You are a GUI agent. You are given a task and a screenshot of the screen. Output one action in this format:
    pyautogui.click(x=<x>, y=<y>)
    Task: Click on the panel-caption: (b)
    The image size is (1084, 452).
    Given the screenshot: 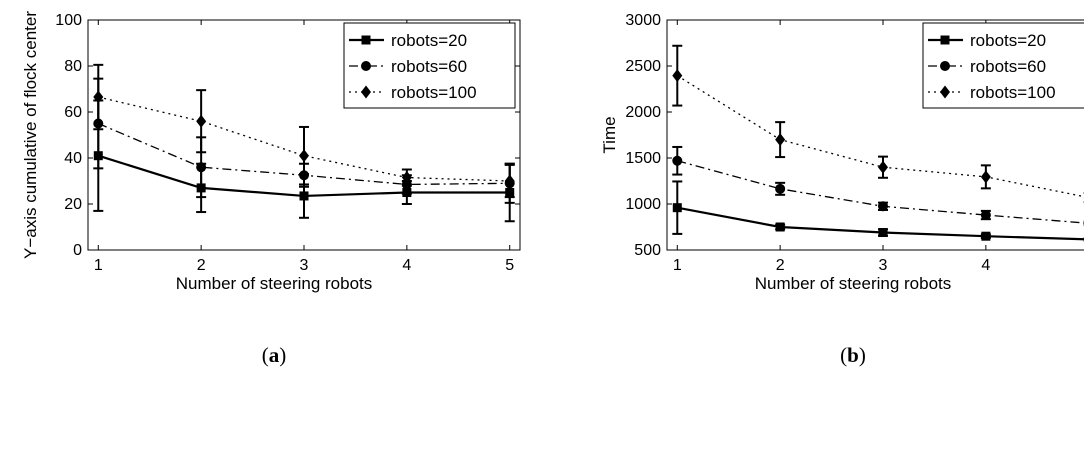 What is the action you would take?
    pyautogui.click(x=853, y=355)
    